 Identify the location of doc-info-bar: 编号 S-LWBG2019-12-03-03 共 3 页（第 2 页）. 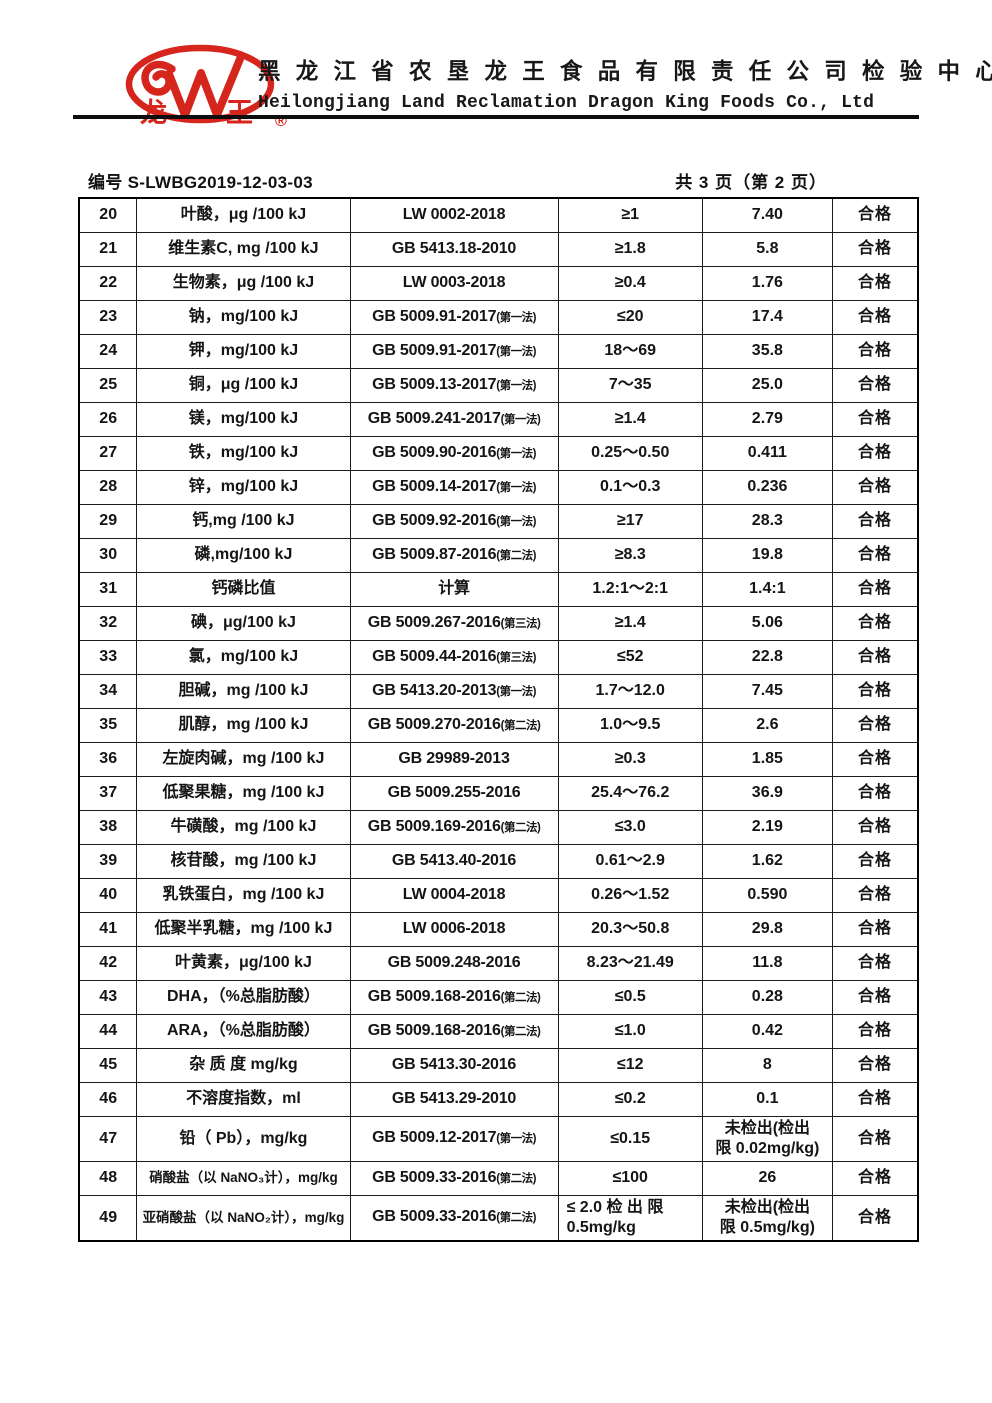
(498, 180).